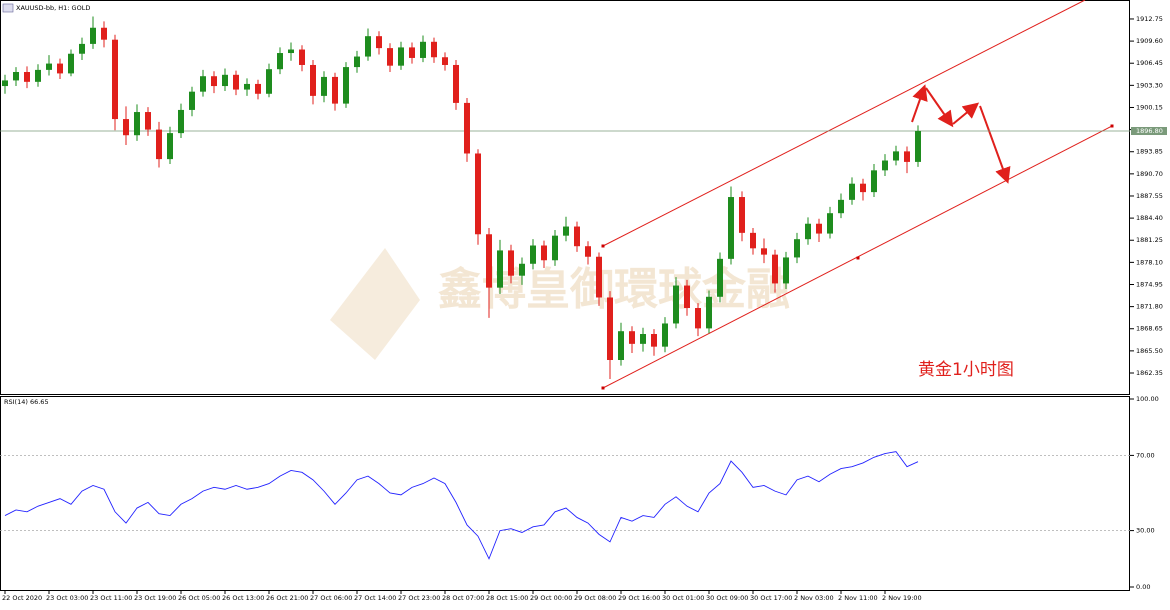 This screenshot has height=610, width=1170. I want to click on symbol-icon, so click(8, 8).